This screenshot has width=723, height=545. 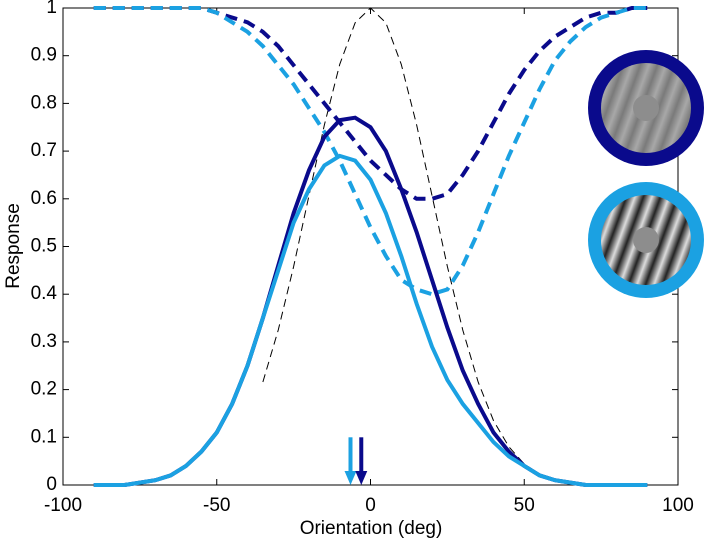 What do you see at coordinates (646, 240) in the screenshot?
I see `inset-stimulus-high-contrast` at bounding box center [646, 240].